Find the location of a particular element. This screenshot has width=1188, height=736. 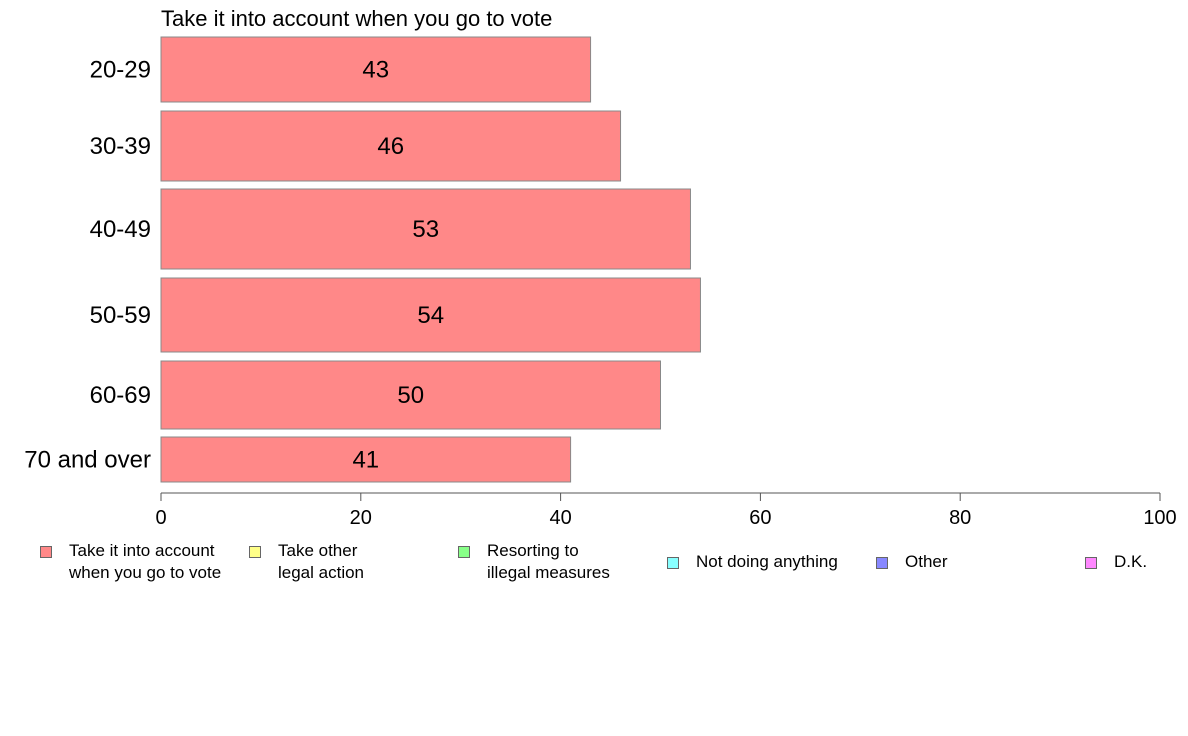

x-tick-label: 60 is located at coordinates (760, 518).